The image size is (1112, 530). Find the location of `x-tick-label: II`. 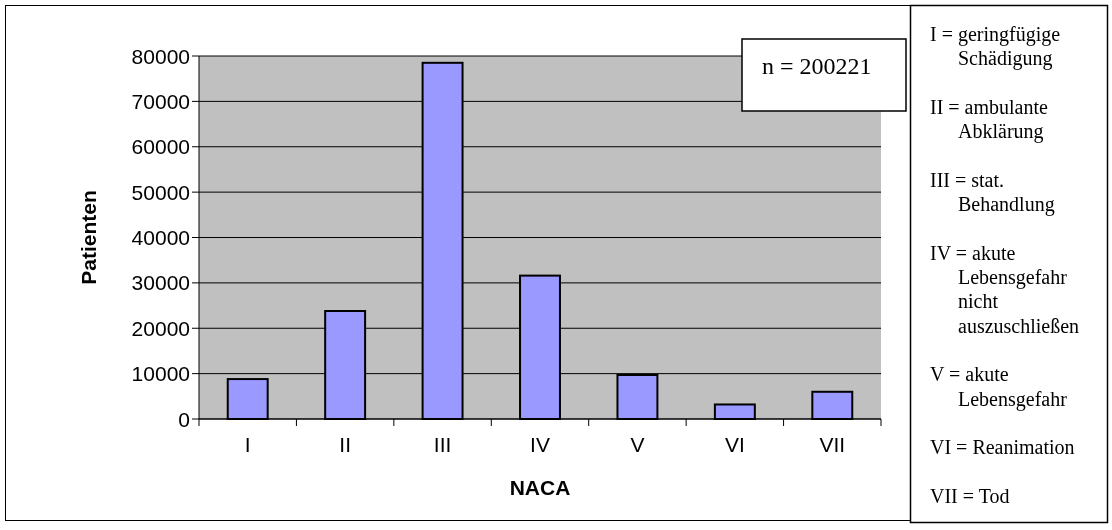

x-tick-label: II is located at coordinates (345, 444).